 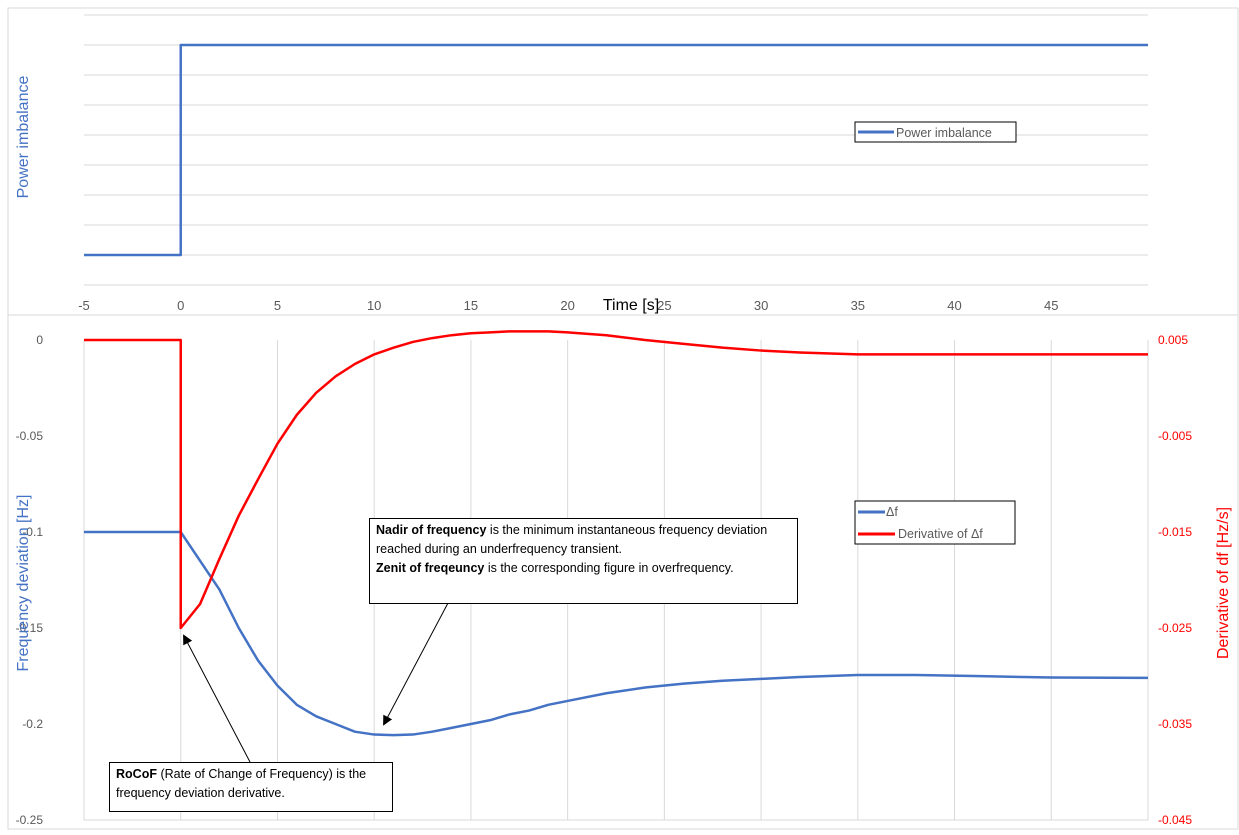 What do you see at coordinates (1223, 583) in the screenshot?
I see `bottom-chart-y2-axis-title: Derivative of df [Hz/s]` at bounding box center [1223, 583].